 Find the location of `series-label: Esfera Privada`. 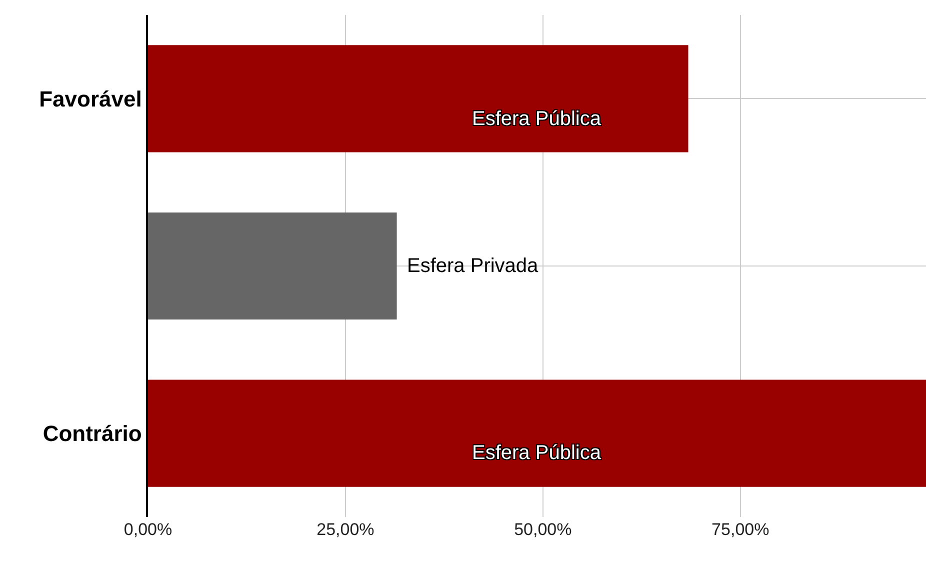

series-label: Esfera Privada is located at coordinates (473, 266).